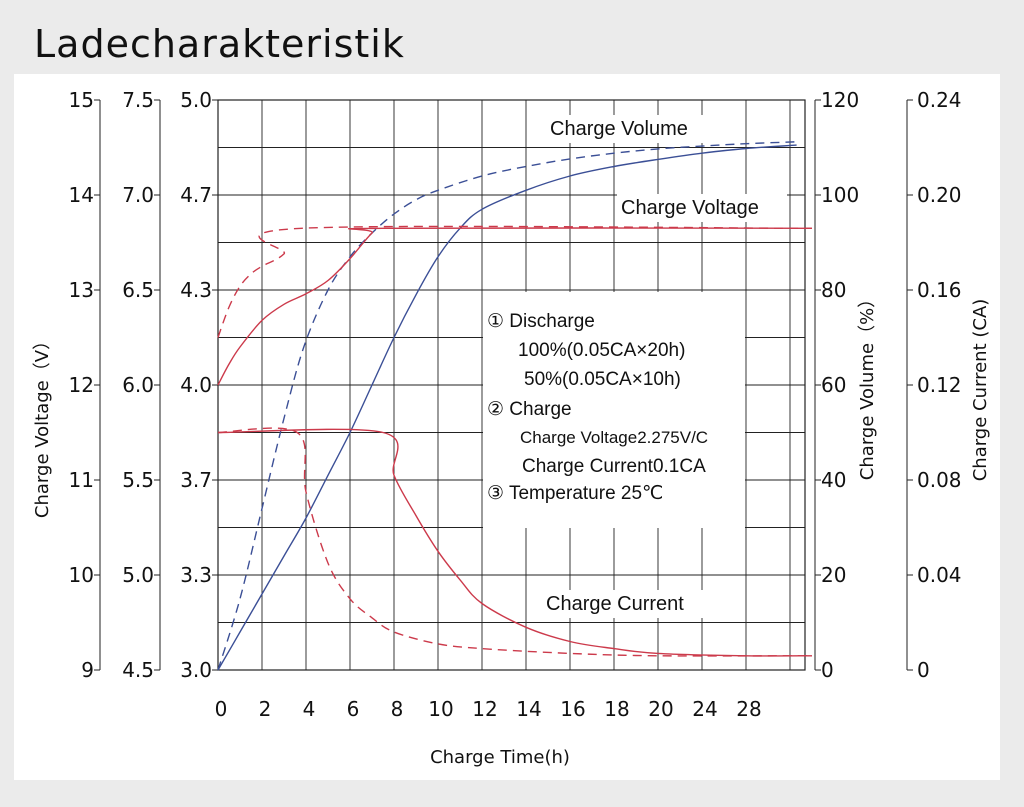  I want to click on note-charge-voltage: Charge Voltage2.275V/C, so click(614, 437).